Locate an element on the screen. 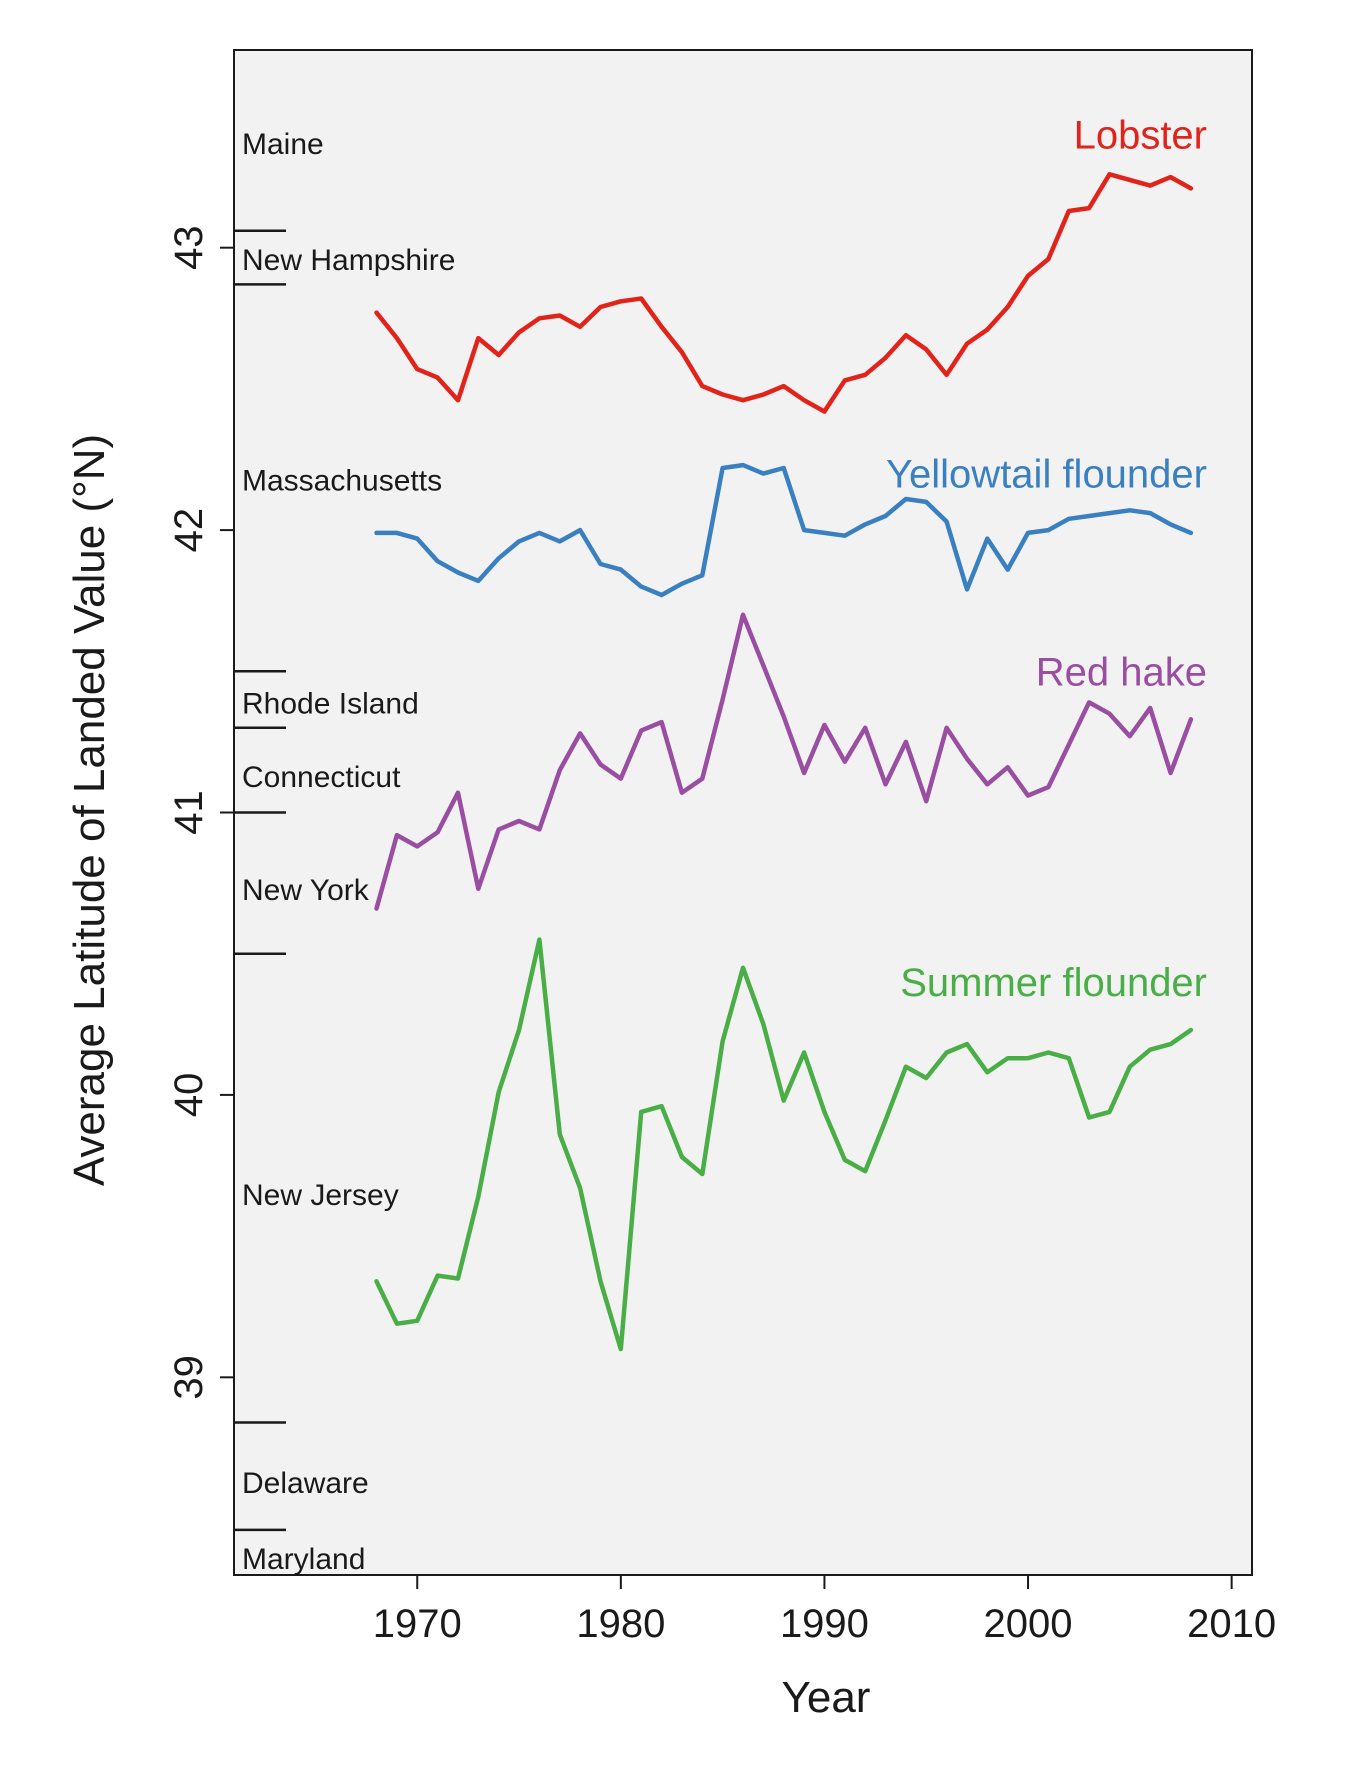 The width and height of the screenshot is (1359, 1790). state-label: Massachusetts is located at coordinates (342, 480).